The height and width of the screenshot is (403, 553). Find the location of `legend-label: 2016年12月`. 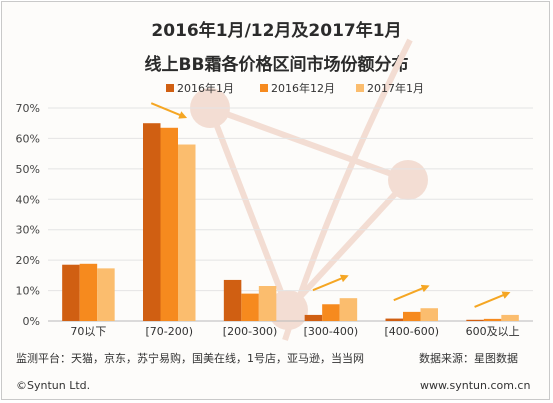

legend-label: 2016年12月 is located at coordinates (303, 88).